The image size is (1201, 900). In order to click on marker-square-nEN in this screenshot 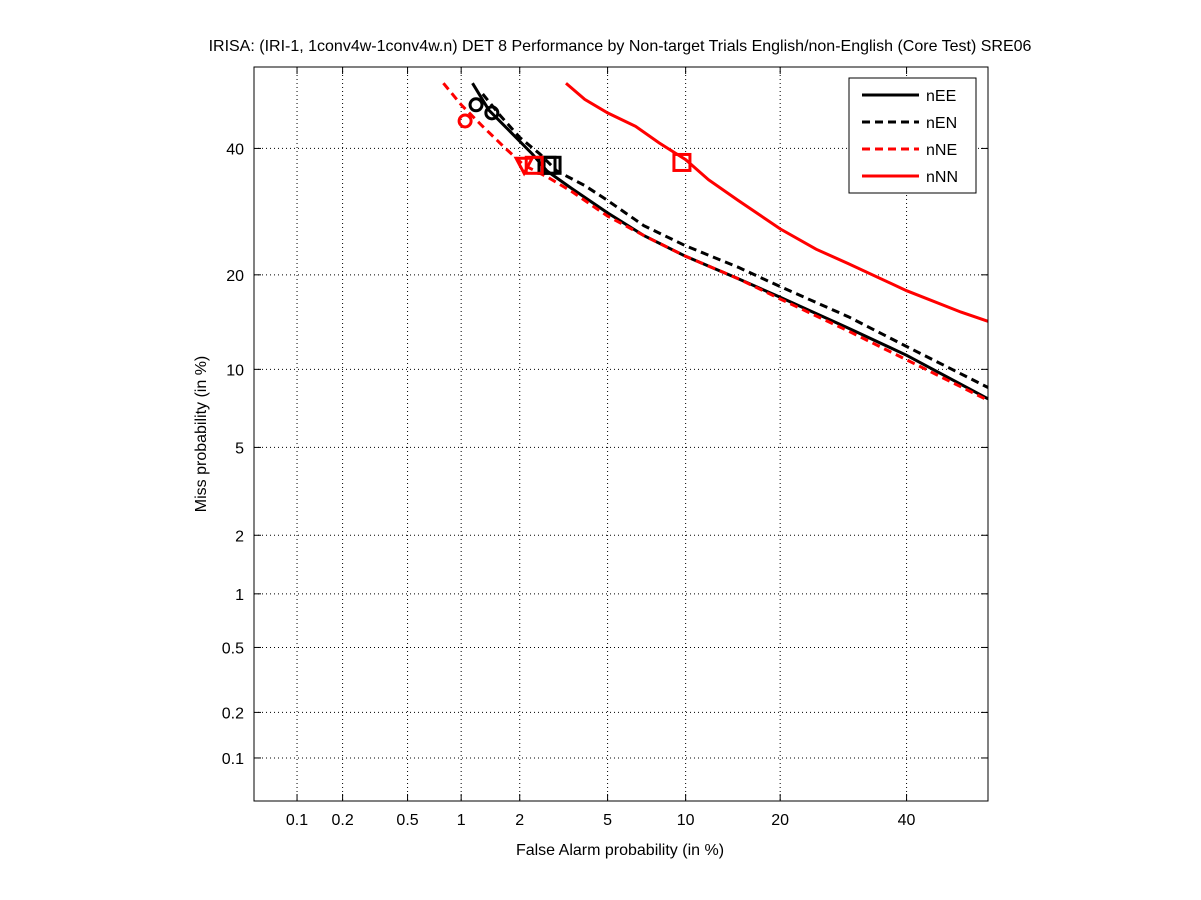, I will do `click(552, 165)`.